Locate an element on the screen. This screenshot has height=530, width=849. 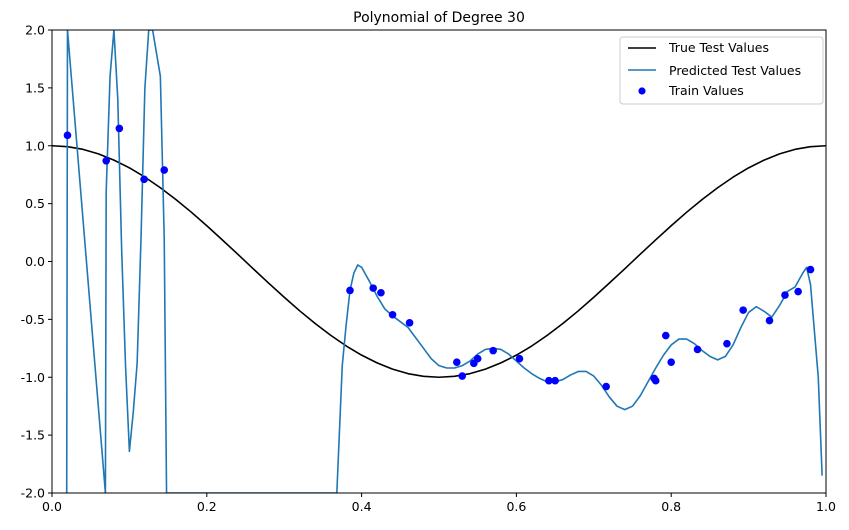
x-tick-label: 0.4 is located at coordinates (362, 506).